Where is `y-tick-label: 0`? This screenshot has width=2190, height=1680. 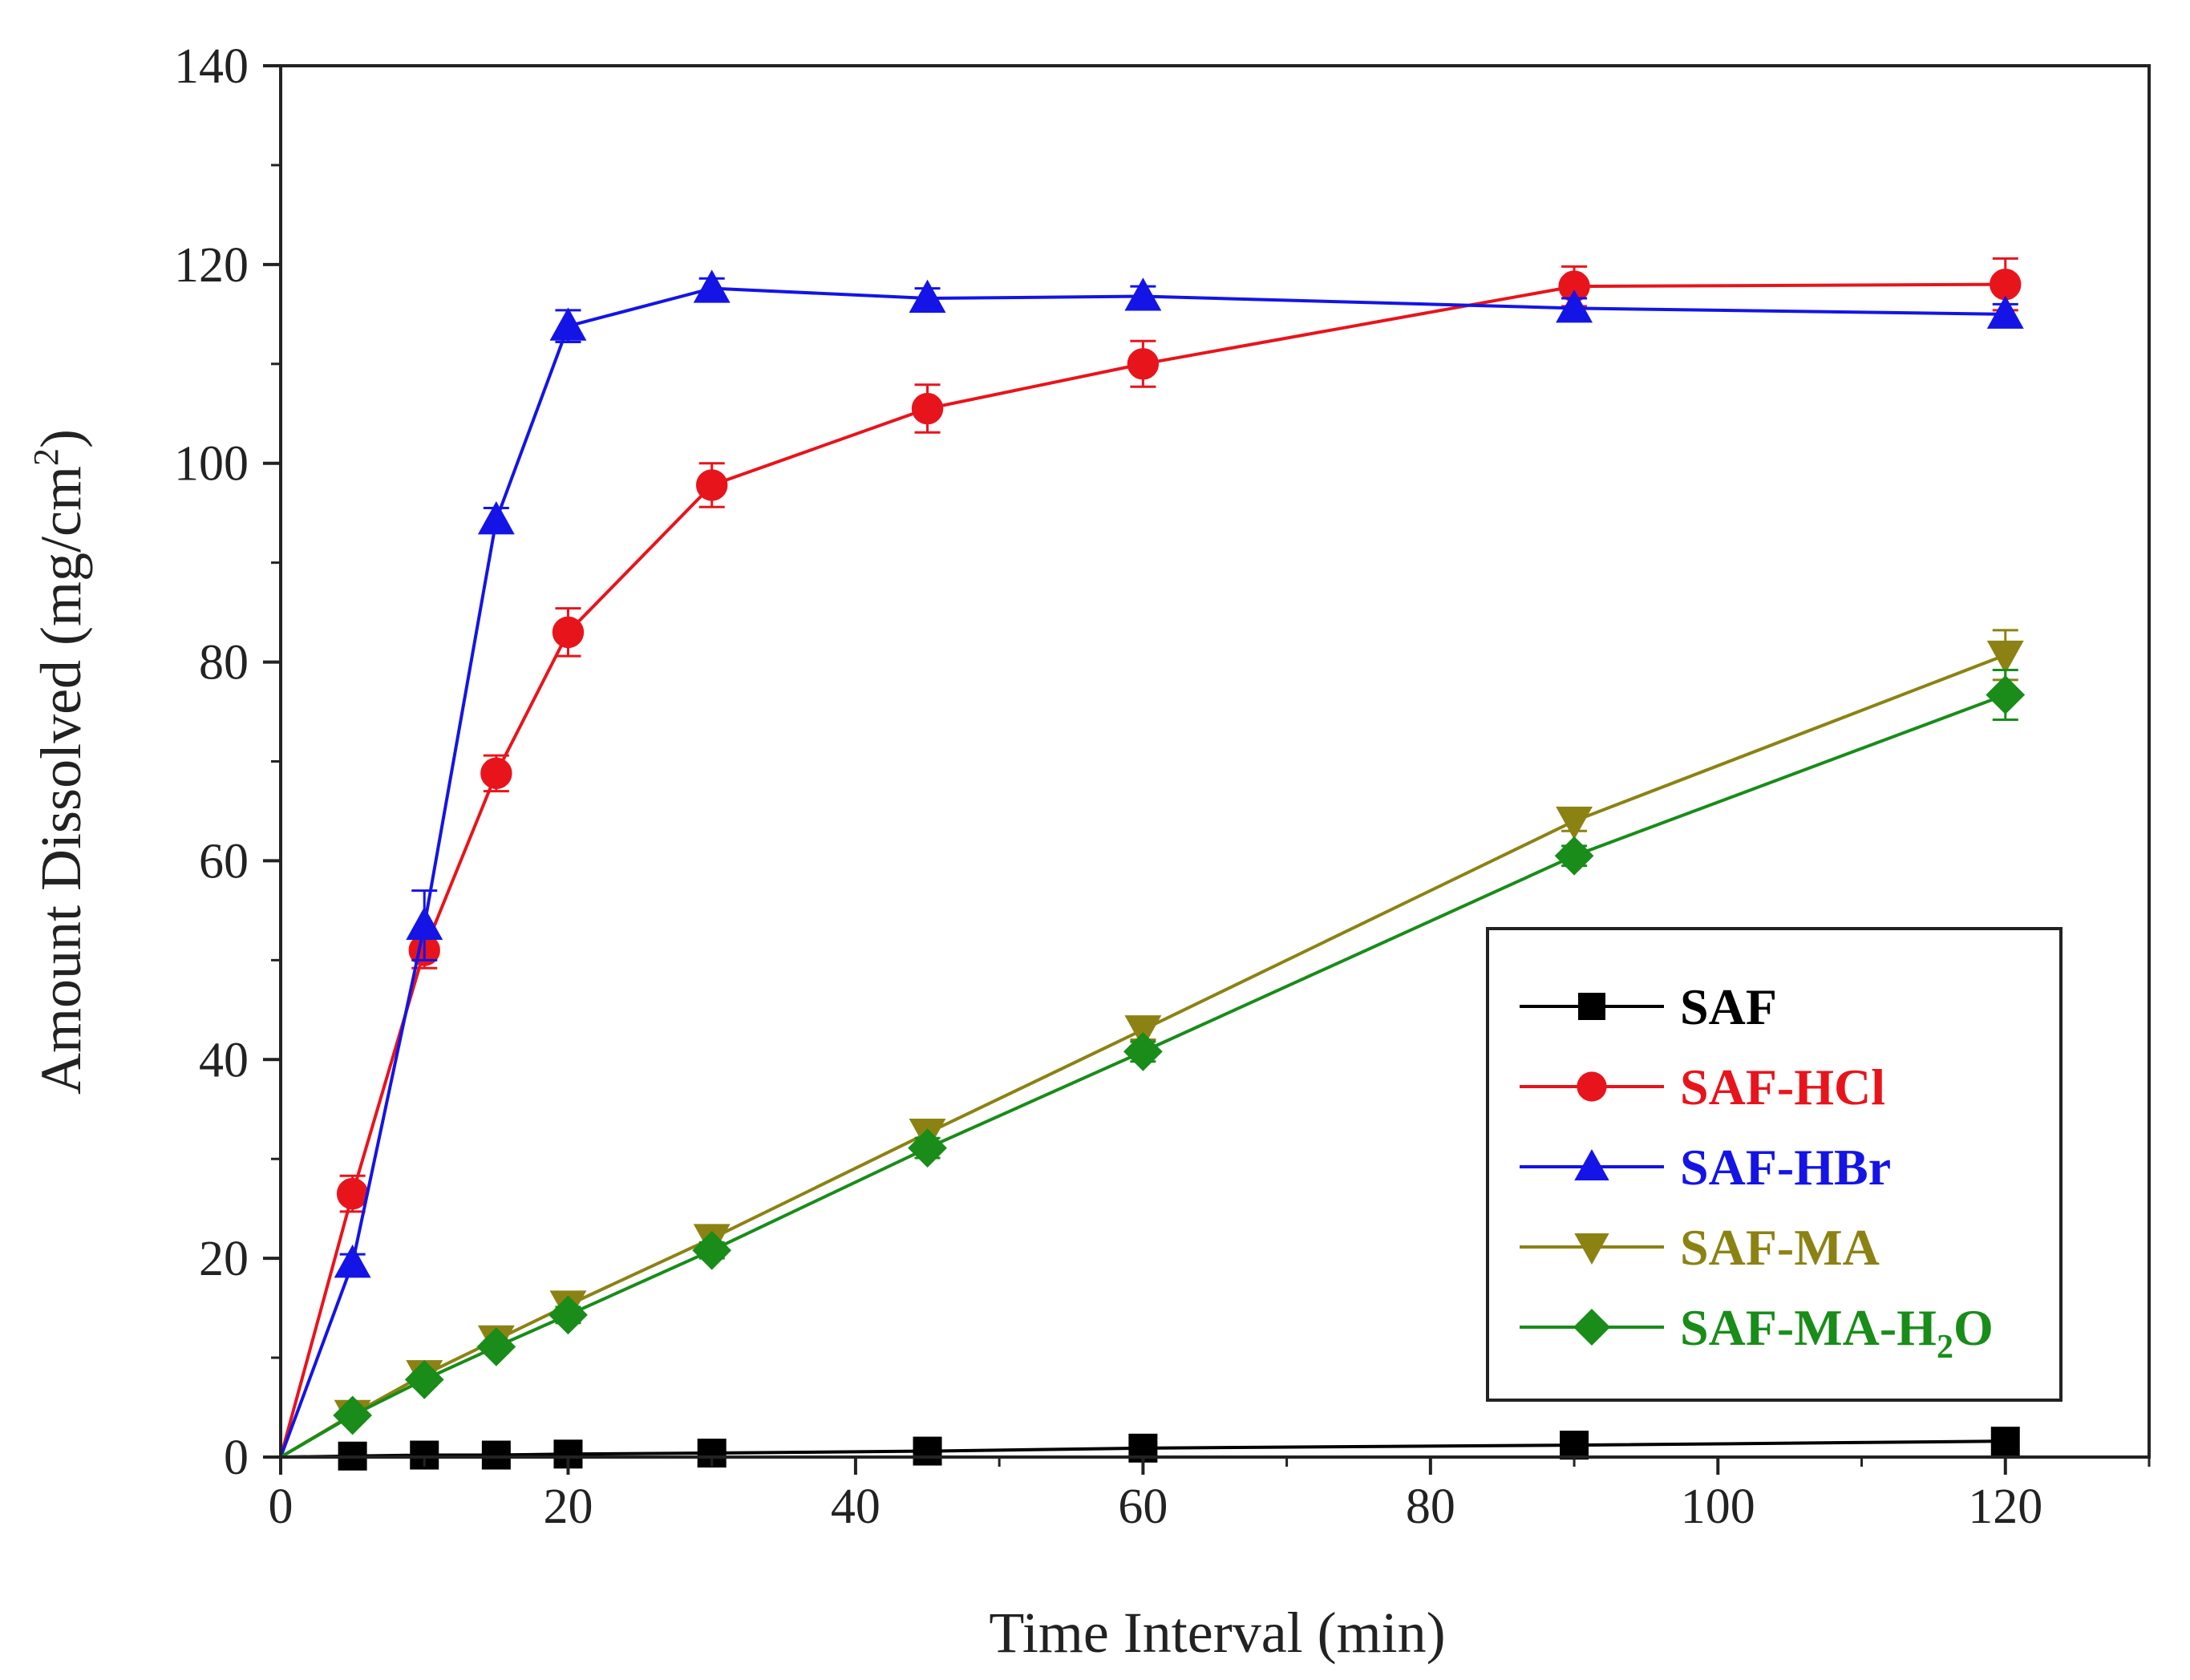
y-tick-label: 0 is located at coordinates (236, 1458).